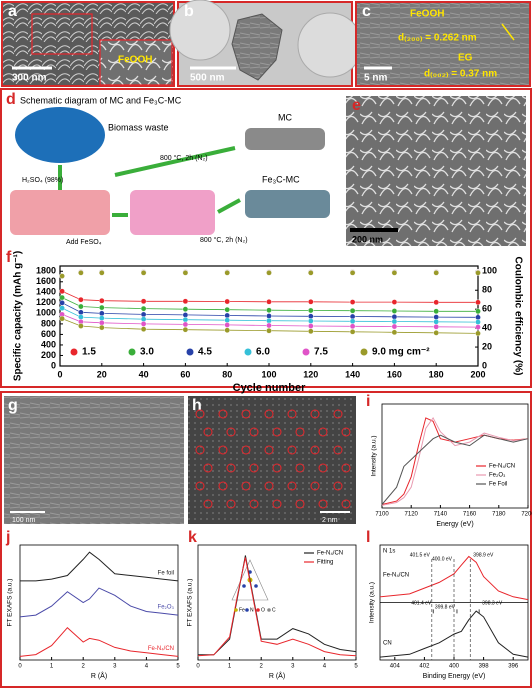 The image size is (532, 689). I want to click on x-tick-label: 7120, so click(412, 515).